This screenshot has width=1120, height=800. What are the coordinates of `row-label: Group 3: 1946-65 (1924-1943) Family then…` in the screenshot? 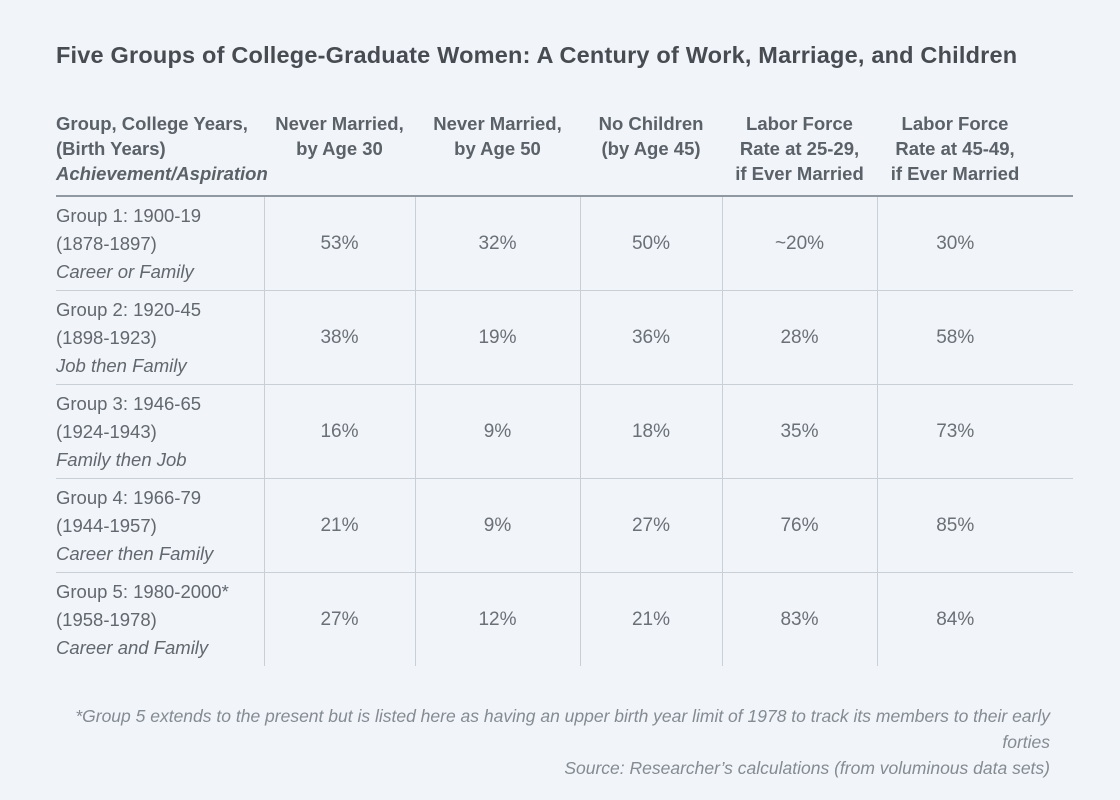 It's located at (160, 431).